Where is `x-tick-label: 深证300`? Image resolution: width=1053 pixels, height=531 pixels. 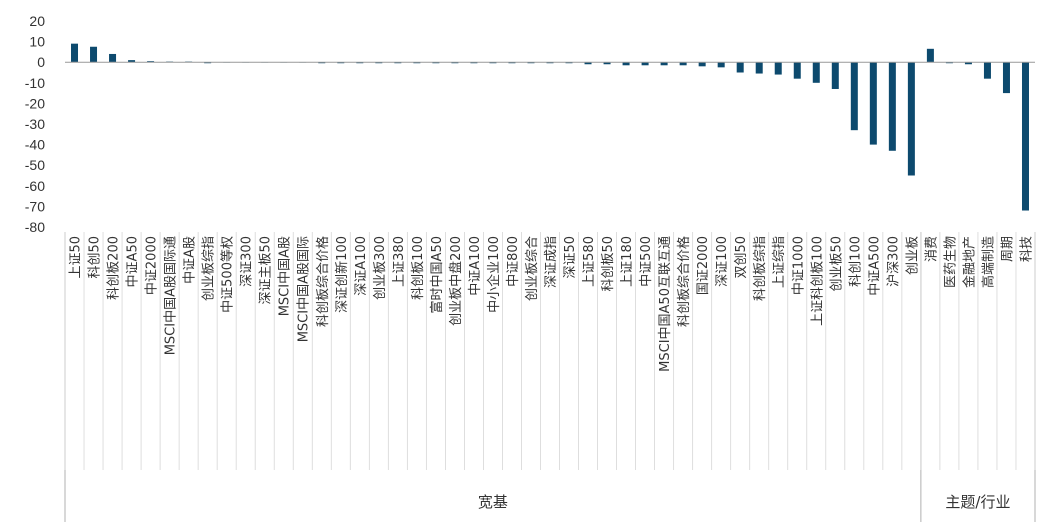 x-tick-label: 深证300 is located at coordinates (247, 261).